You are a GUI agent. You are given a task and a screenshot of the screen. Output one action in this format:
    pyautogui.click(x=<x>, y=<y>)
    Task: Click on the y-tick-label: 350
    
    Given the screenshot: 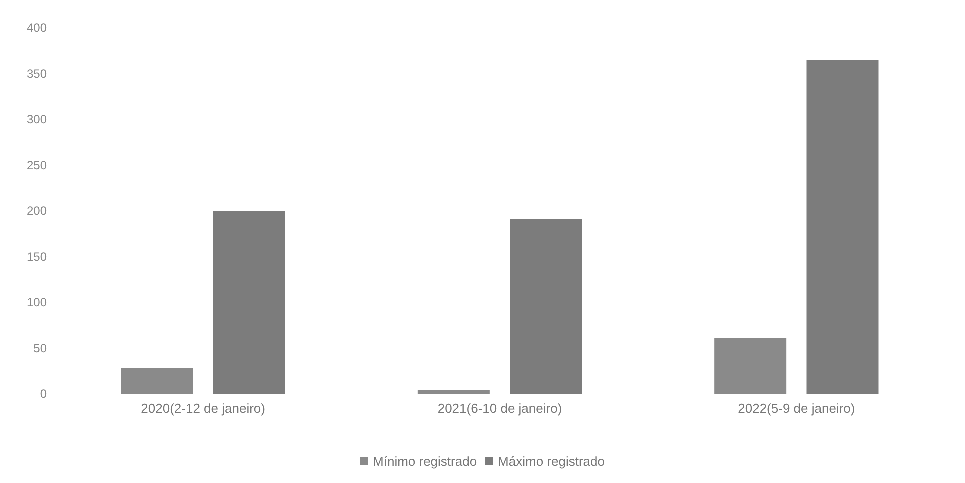 What is the action you would take?
    pyautogui.click(x=37, y=73)
    